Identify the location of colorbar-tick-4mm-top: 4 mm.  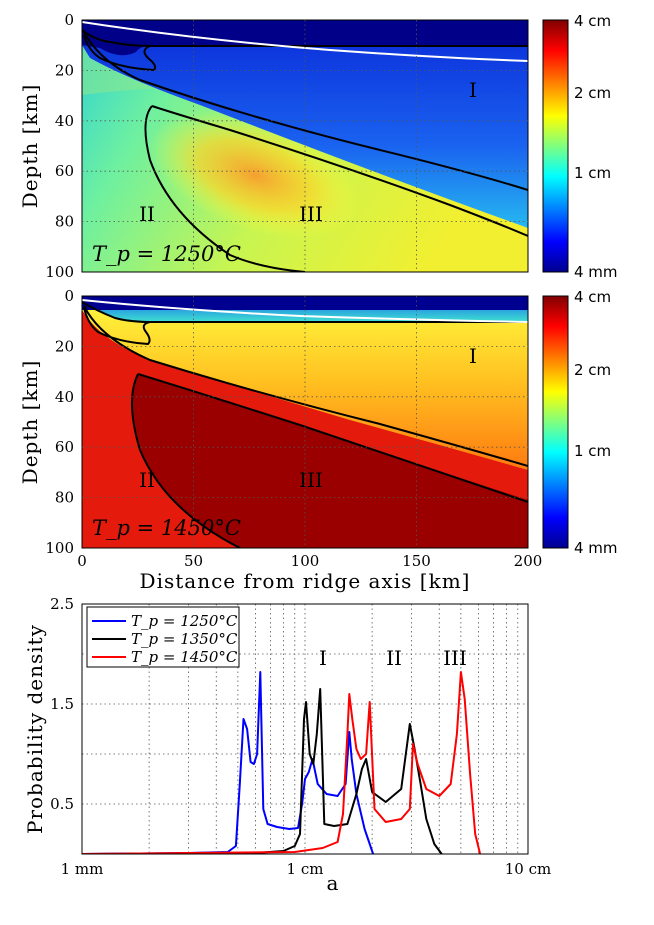
(596, 272).